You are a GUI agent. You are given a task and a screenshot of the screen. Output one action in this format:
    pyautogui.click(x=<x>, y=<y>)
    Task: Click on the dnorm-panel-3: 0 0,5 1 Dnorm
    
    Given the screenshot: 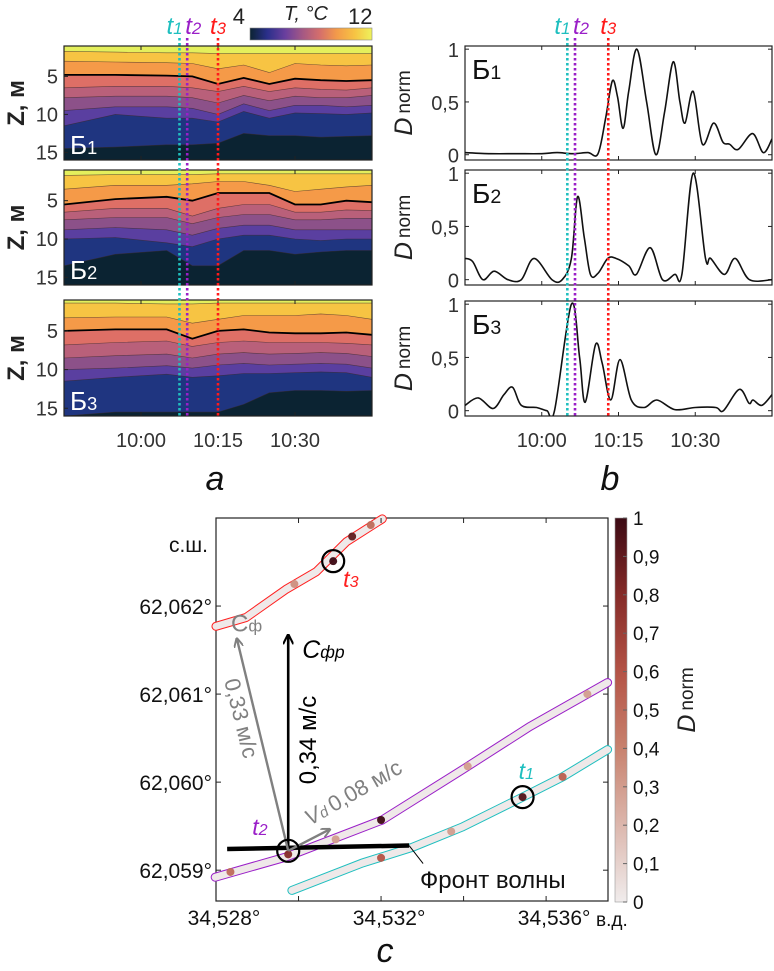 What is the action you would take?
    pyautogui.click(x=581, y=359)
    